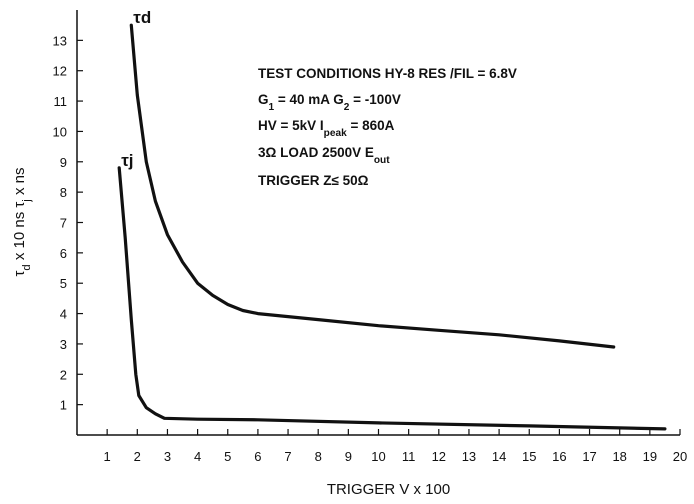 The height and width of the screenshot is (504, 694). What do you see at coordinates (263, 99) in the screenshot?
I see `text-span: G` at bounding box center [263, 99].